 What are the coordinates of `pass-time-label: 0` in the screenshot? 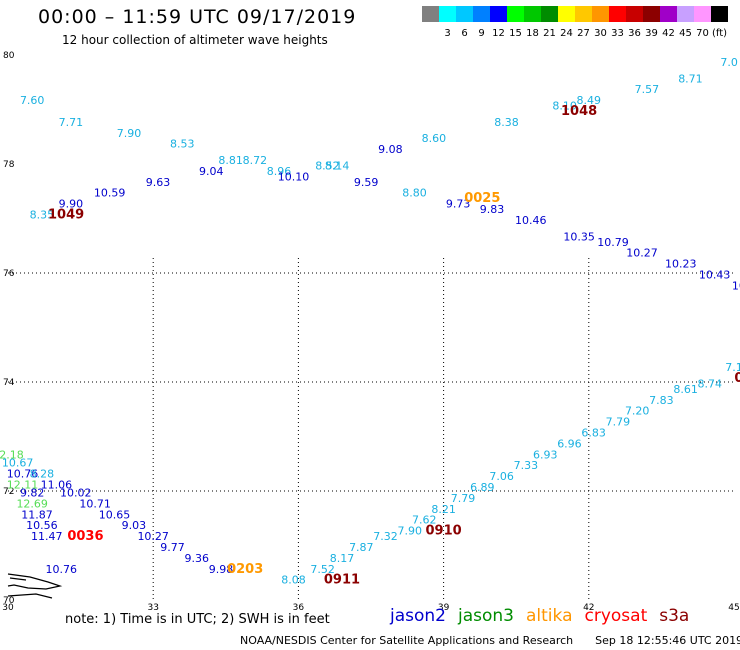 It's located at (737, 378).